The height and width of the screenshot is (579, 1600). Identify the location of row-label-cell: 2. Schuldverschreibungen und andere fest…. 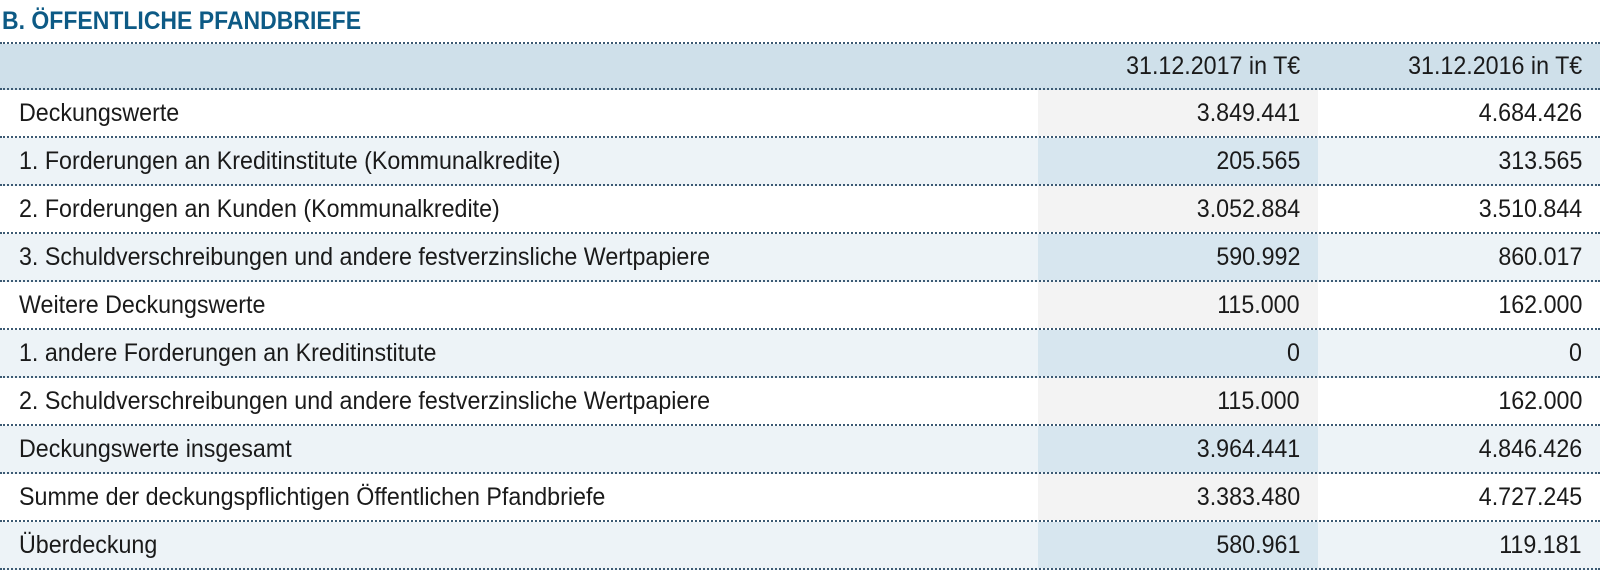
(519, 401).